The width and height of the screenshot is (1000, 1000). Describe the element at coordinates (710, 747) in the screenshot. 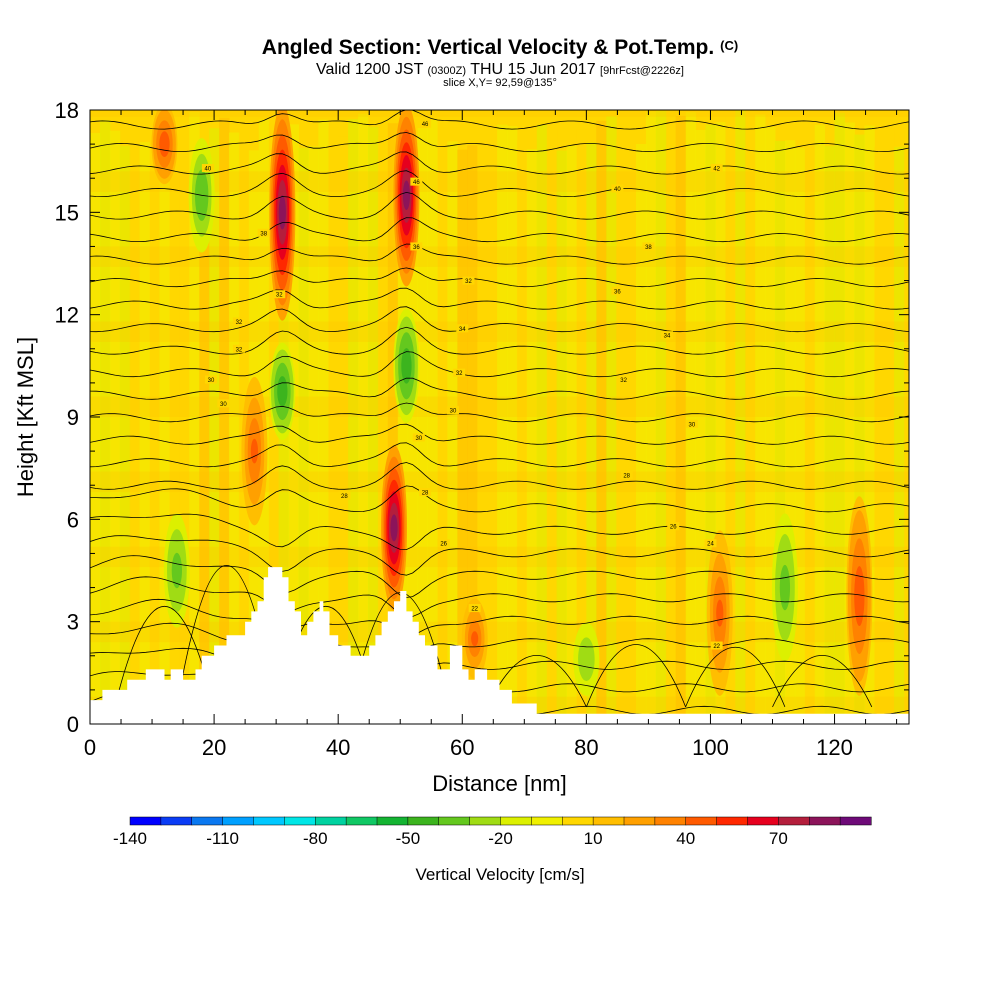

I see `x-tick-label: 100` at that location.